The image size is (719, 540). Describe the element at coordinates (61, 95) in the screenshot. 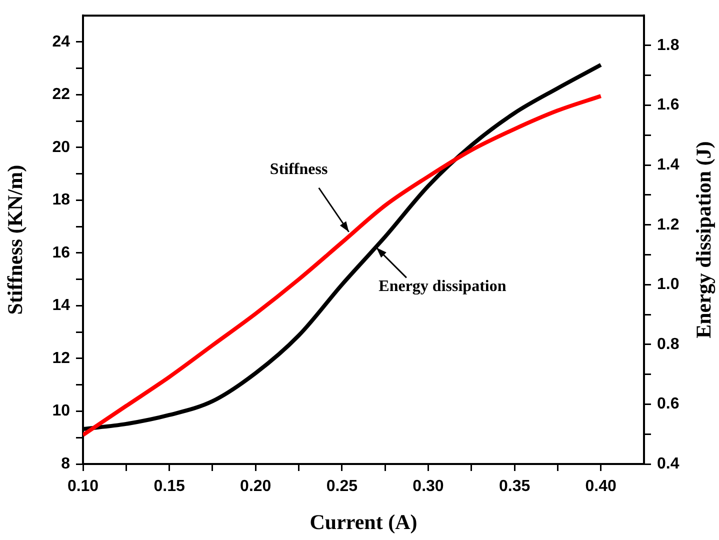

I see `y-tick-label: 22` at that location.